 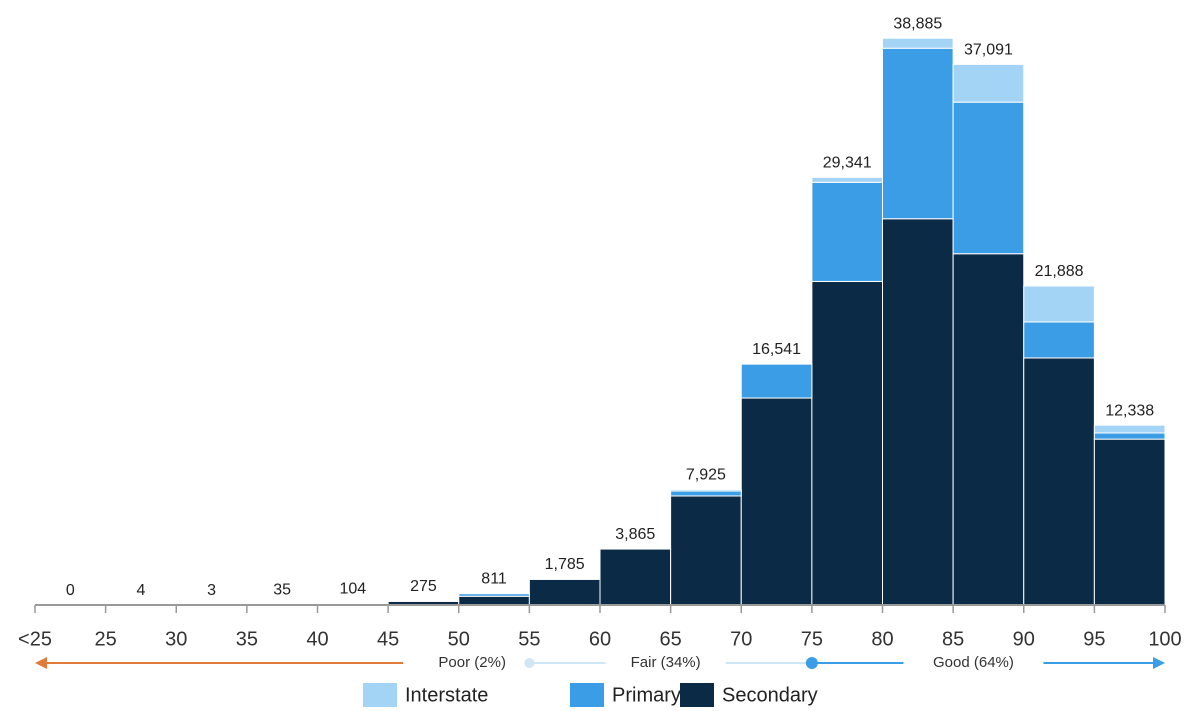 What do you see at coordinates (317, 639) in the screenshot?
I see `x-tick-label: 40` at bounding box center [317, 639].